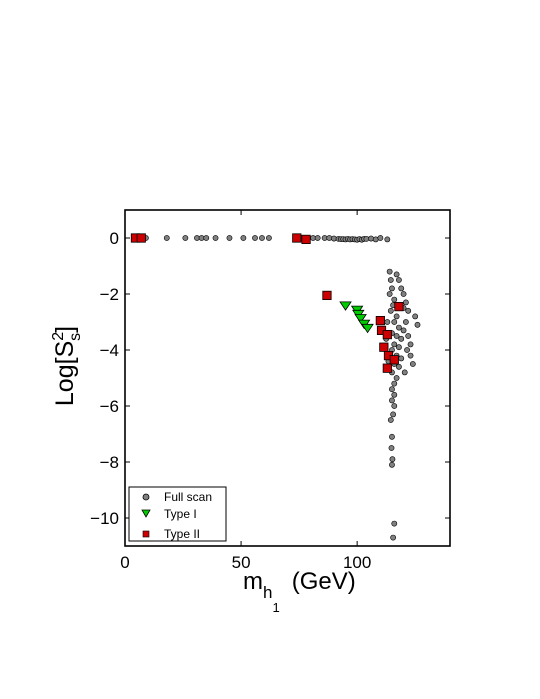 This screenshot has height=699, width=540. Describe the element at coordinates (146, 497) in the screenshot. I see `legend-marker-full-scan` at that location.